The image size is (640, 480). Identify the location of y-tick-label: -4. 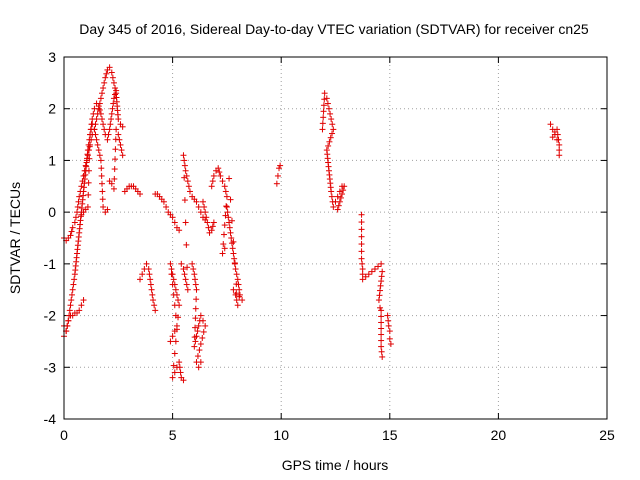
(50, 419).